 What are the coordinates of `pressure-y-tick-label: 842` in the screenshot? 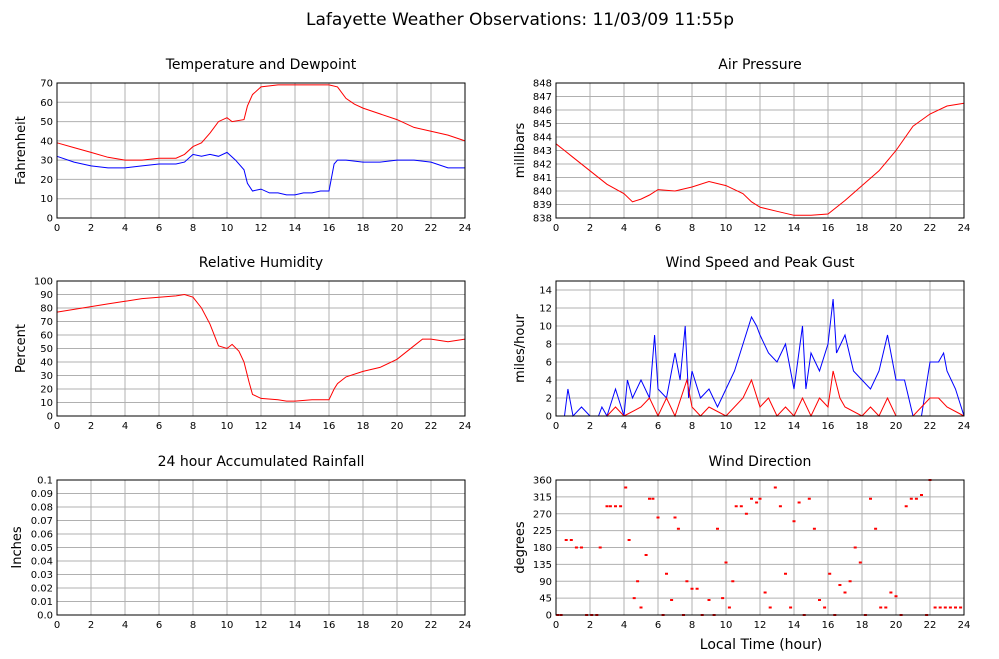 It's located at (542, 165).